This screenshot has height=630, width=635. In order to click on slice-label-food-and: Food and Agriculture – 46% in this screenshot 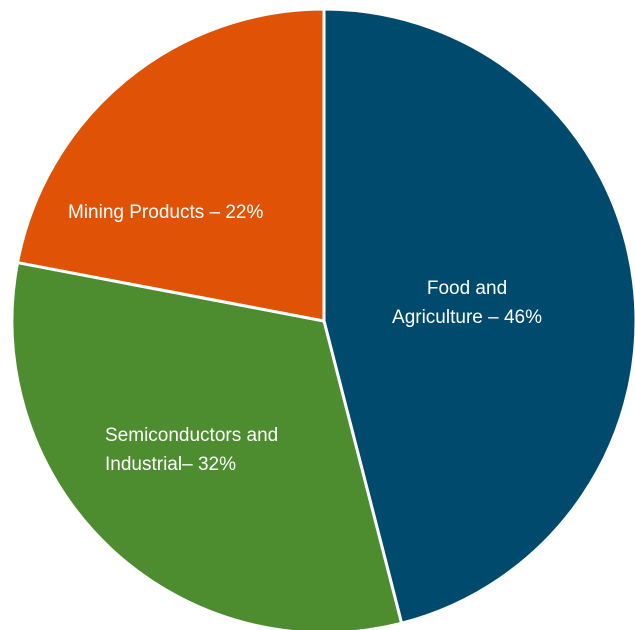, I will do `click(467, 303)`.